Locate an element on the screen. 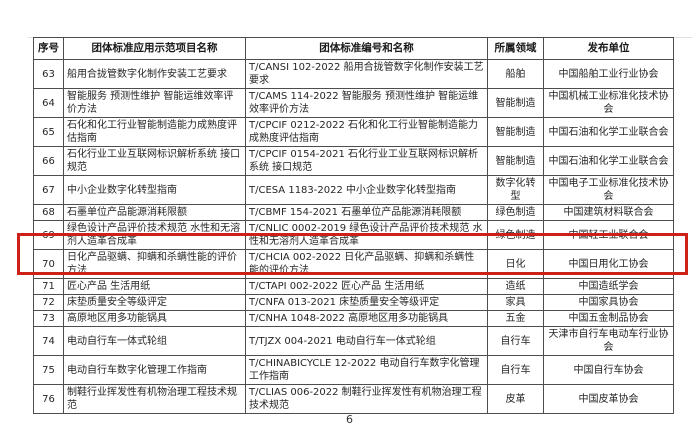 This screenshot has width=699, height=446. cell-no: 63 is located at coordinates (48, 74).